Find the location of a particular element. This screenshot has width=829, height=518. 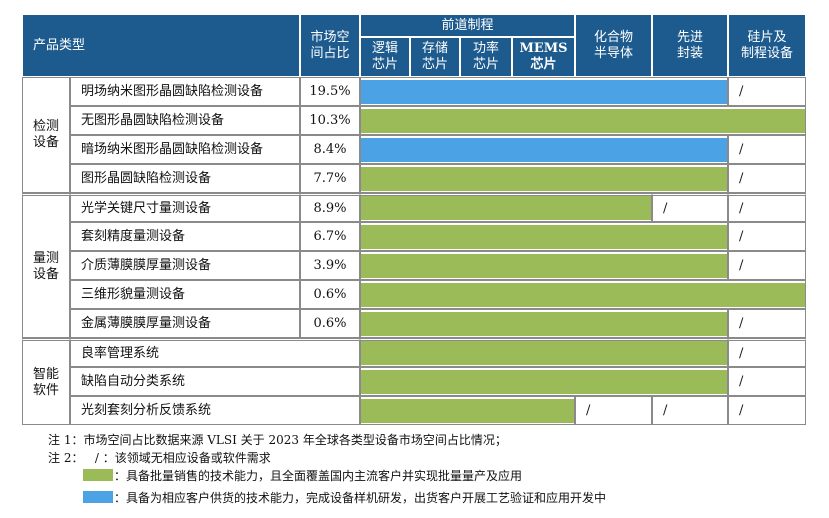

group-label: 量测 设备 is located at coordinates (46, 265).